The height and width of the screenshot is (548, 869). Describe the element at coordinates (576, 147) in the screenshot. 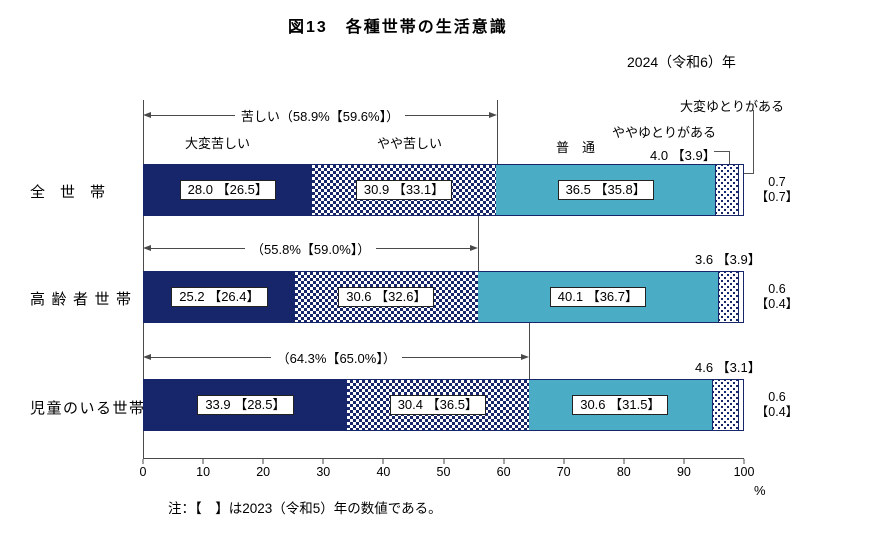

I see `legend-normal: 普 通` at that location.